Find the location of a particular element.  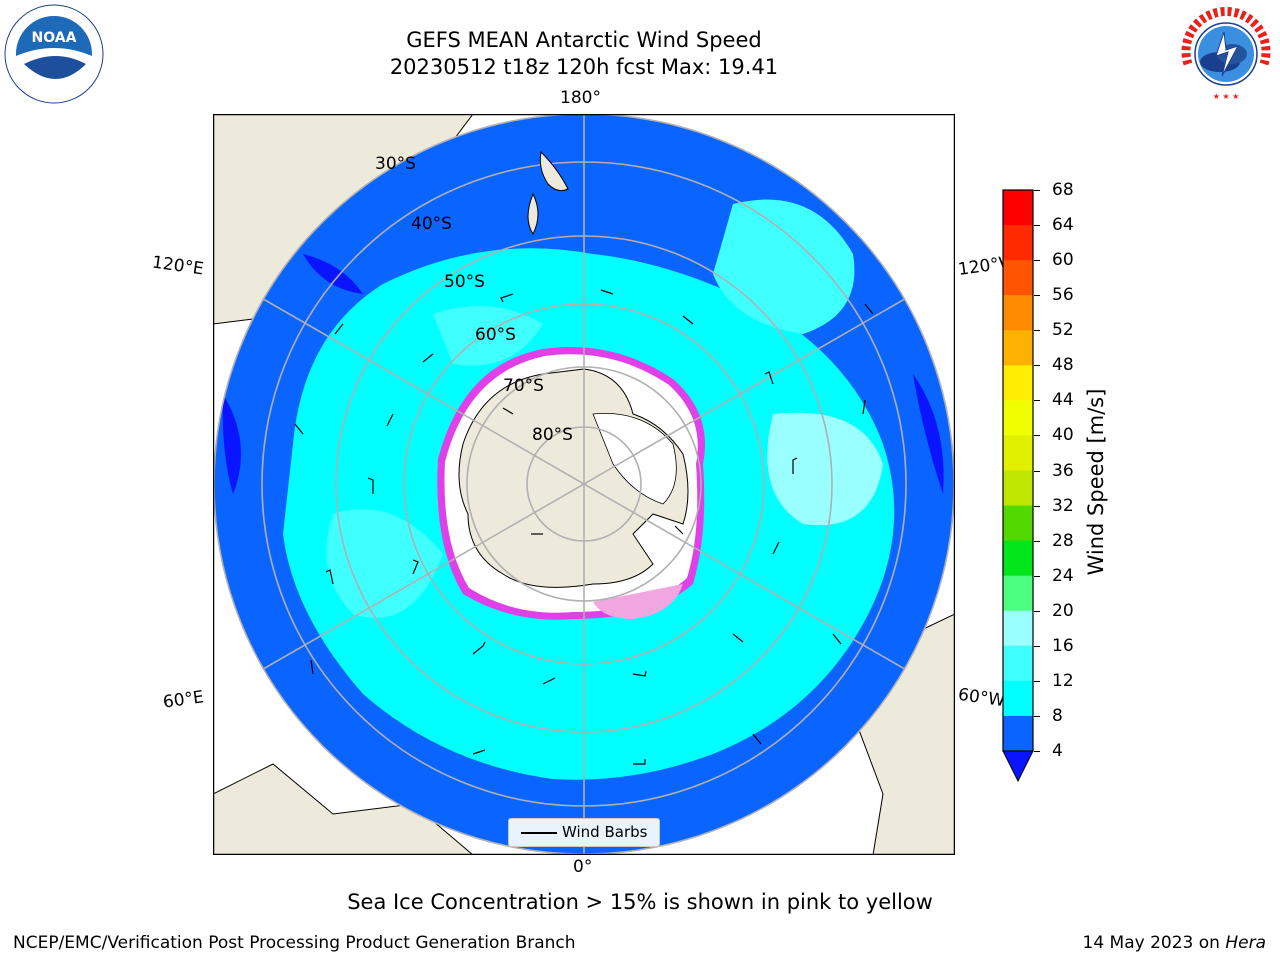

lon-label-60w: 60°W is located at coordinates (981, 698).